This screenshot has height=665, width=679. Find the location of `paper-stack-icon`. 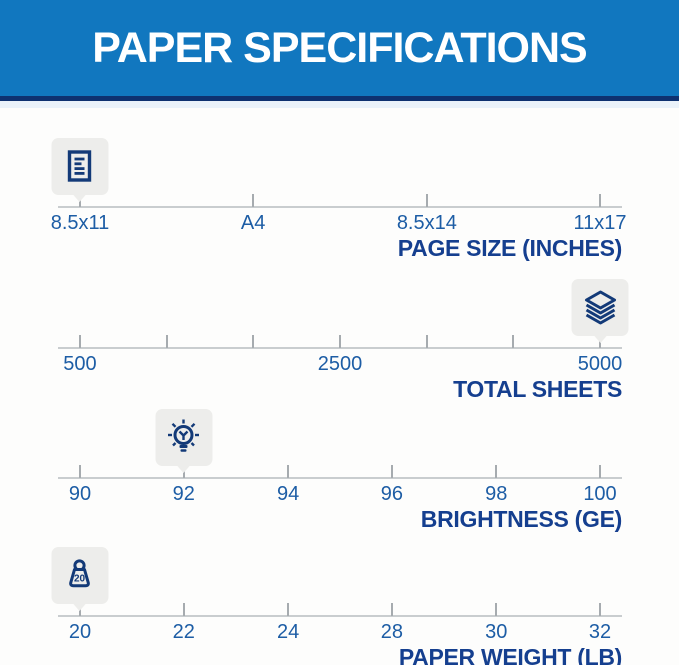

paper-stack-icon is located at coordinates (600, 308).